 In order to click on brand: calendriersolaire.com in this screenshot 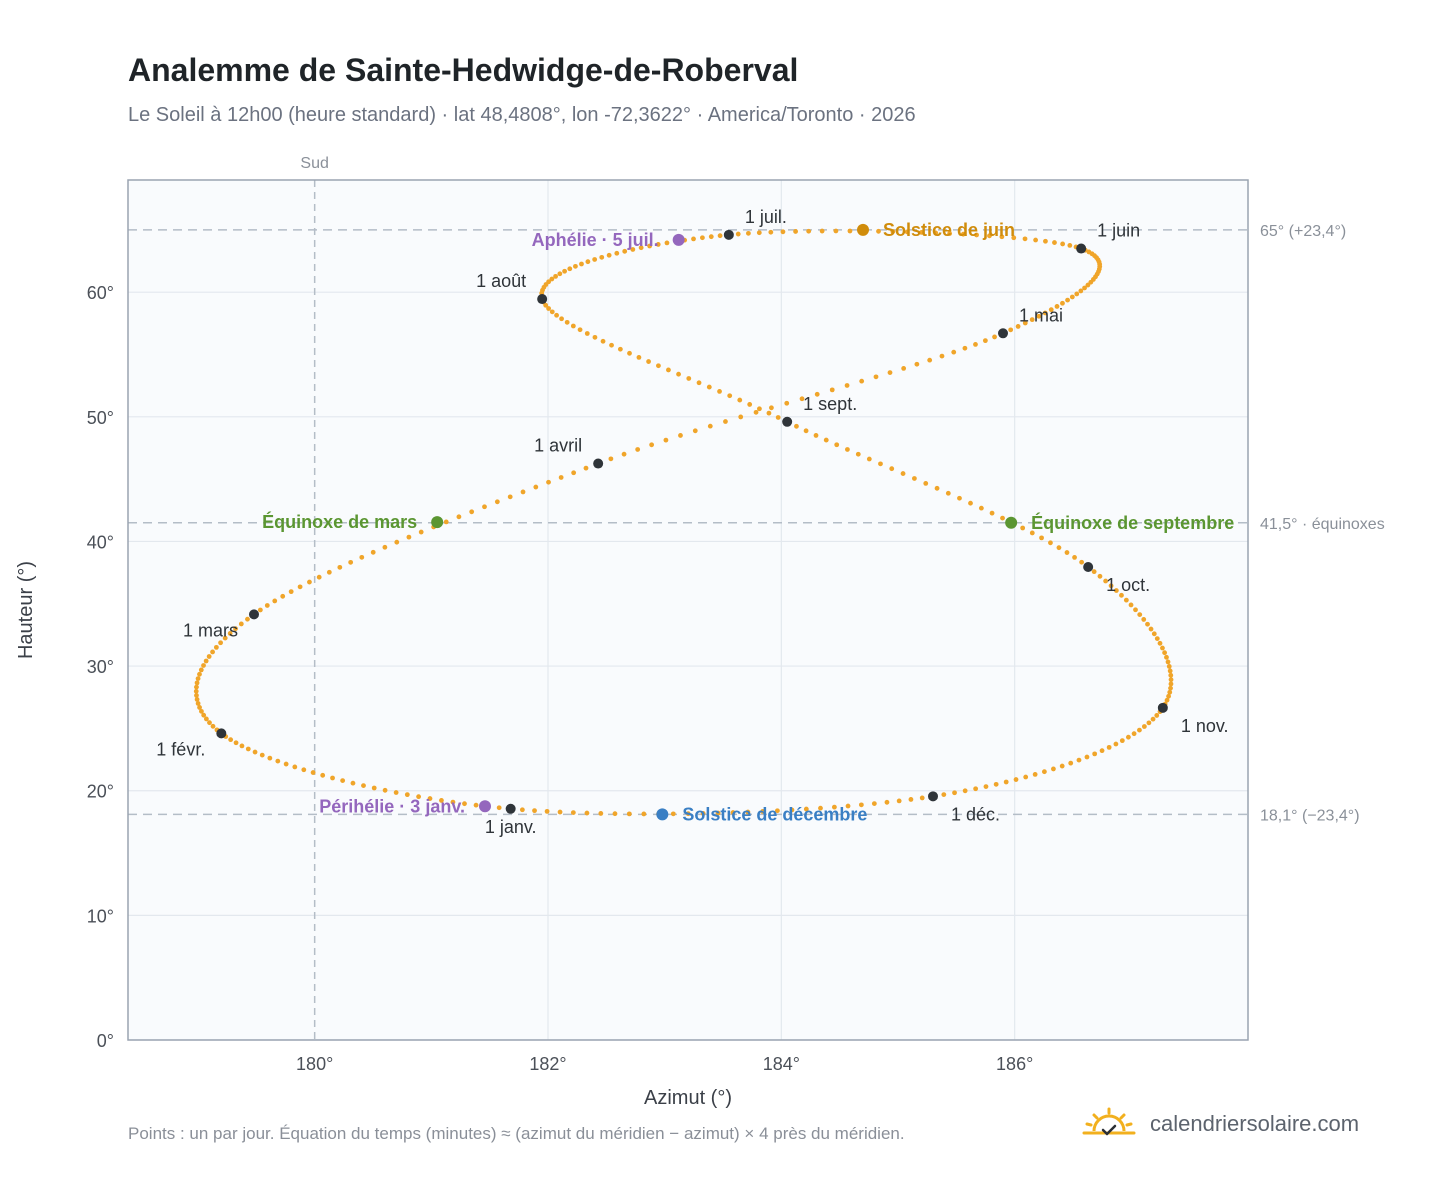, I will do `click(1220, 1124)`.